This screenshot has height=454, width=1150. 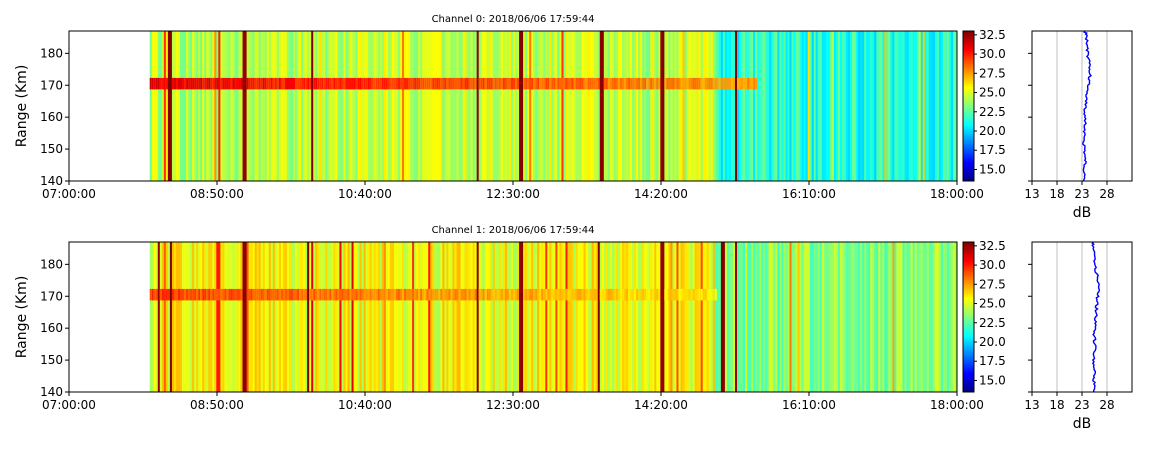 I want to click on profile-line, so click(x=1096, y=317).